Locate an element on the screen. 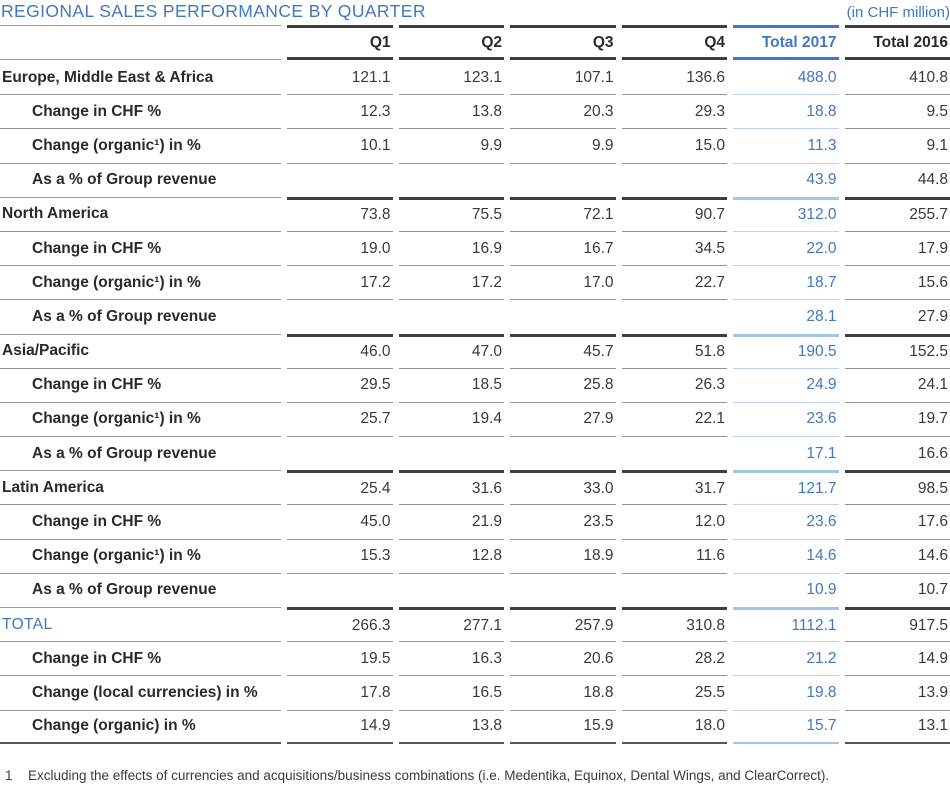 Image resolution: width=950 pixels, height=788 pixels. cell-q1: 19.5 is located at coordinates (340, 658).